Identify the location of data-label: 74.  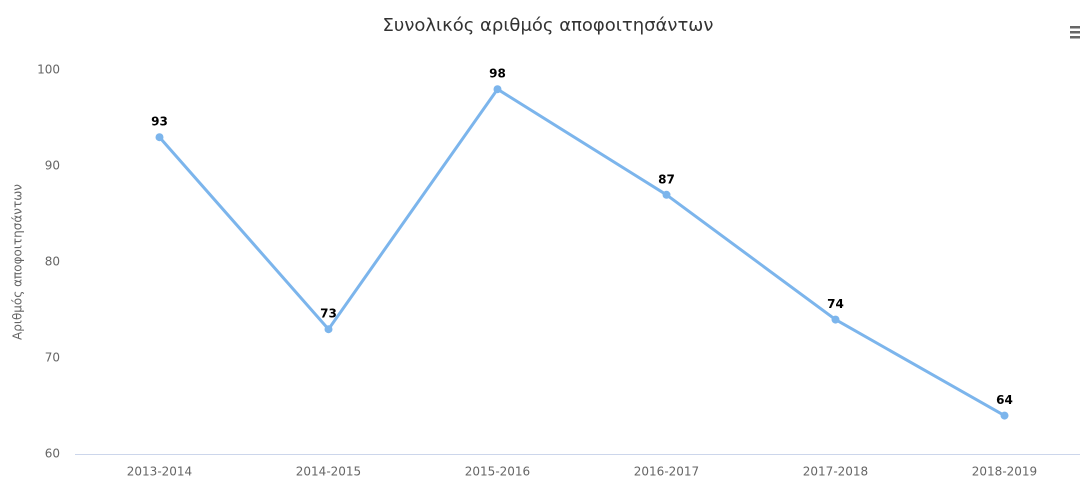
(835, 304).